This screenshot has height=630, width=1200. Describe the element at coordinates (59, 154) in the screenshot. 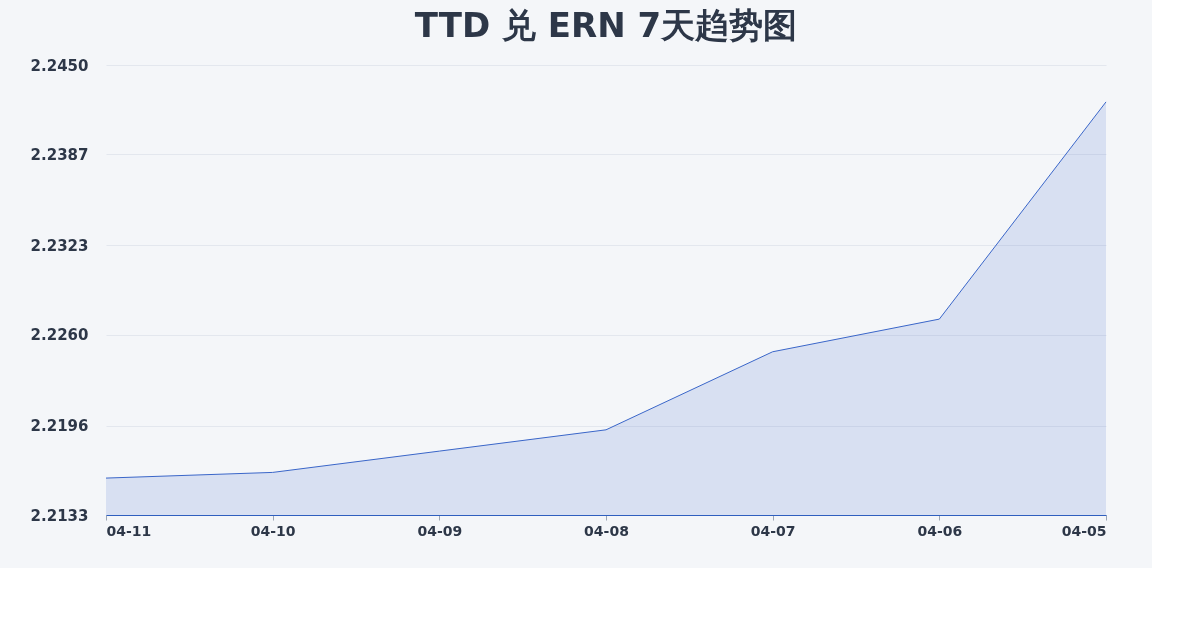

I see `y-tick-label: 2.2387` at that location.